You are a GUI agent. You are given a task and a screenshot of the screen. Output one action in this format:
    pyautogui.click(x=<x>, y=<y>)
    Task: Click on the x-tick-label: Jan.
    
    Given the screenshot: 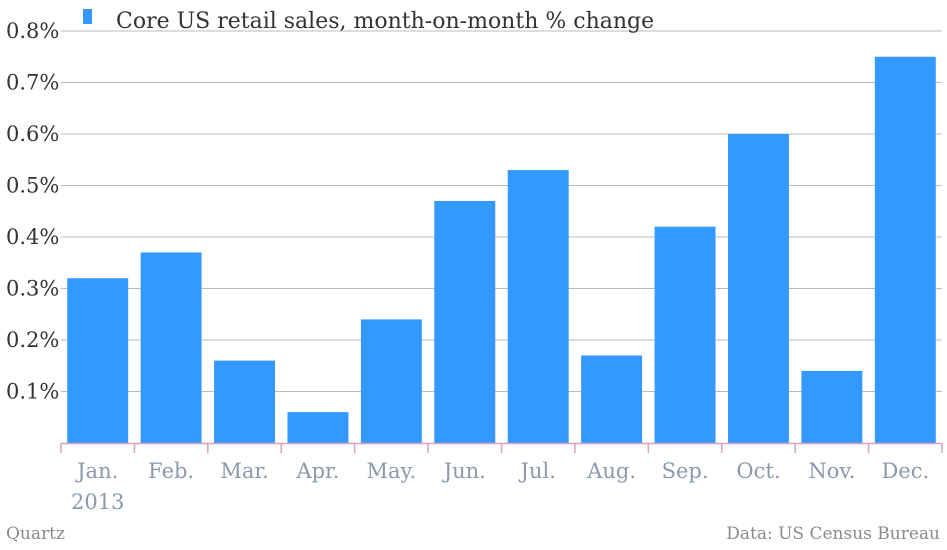 What is the action you would take?
    pyautogui.click(x=96, y=471)
    